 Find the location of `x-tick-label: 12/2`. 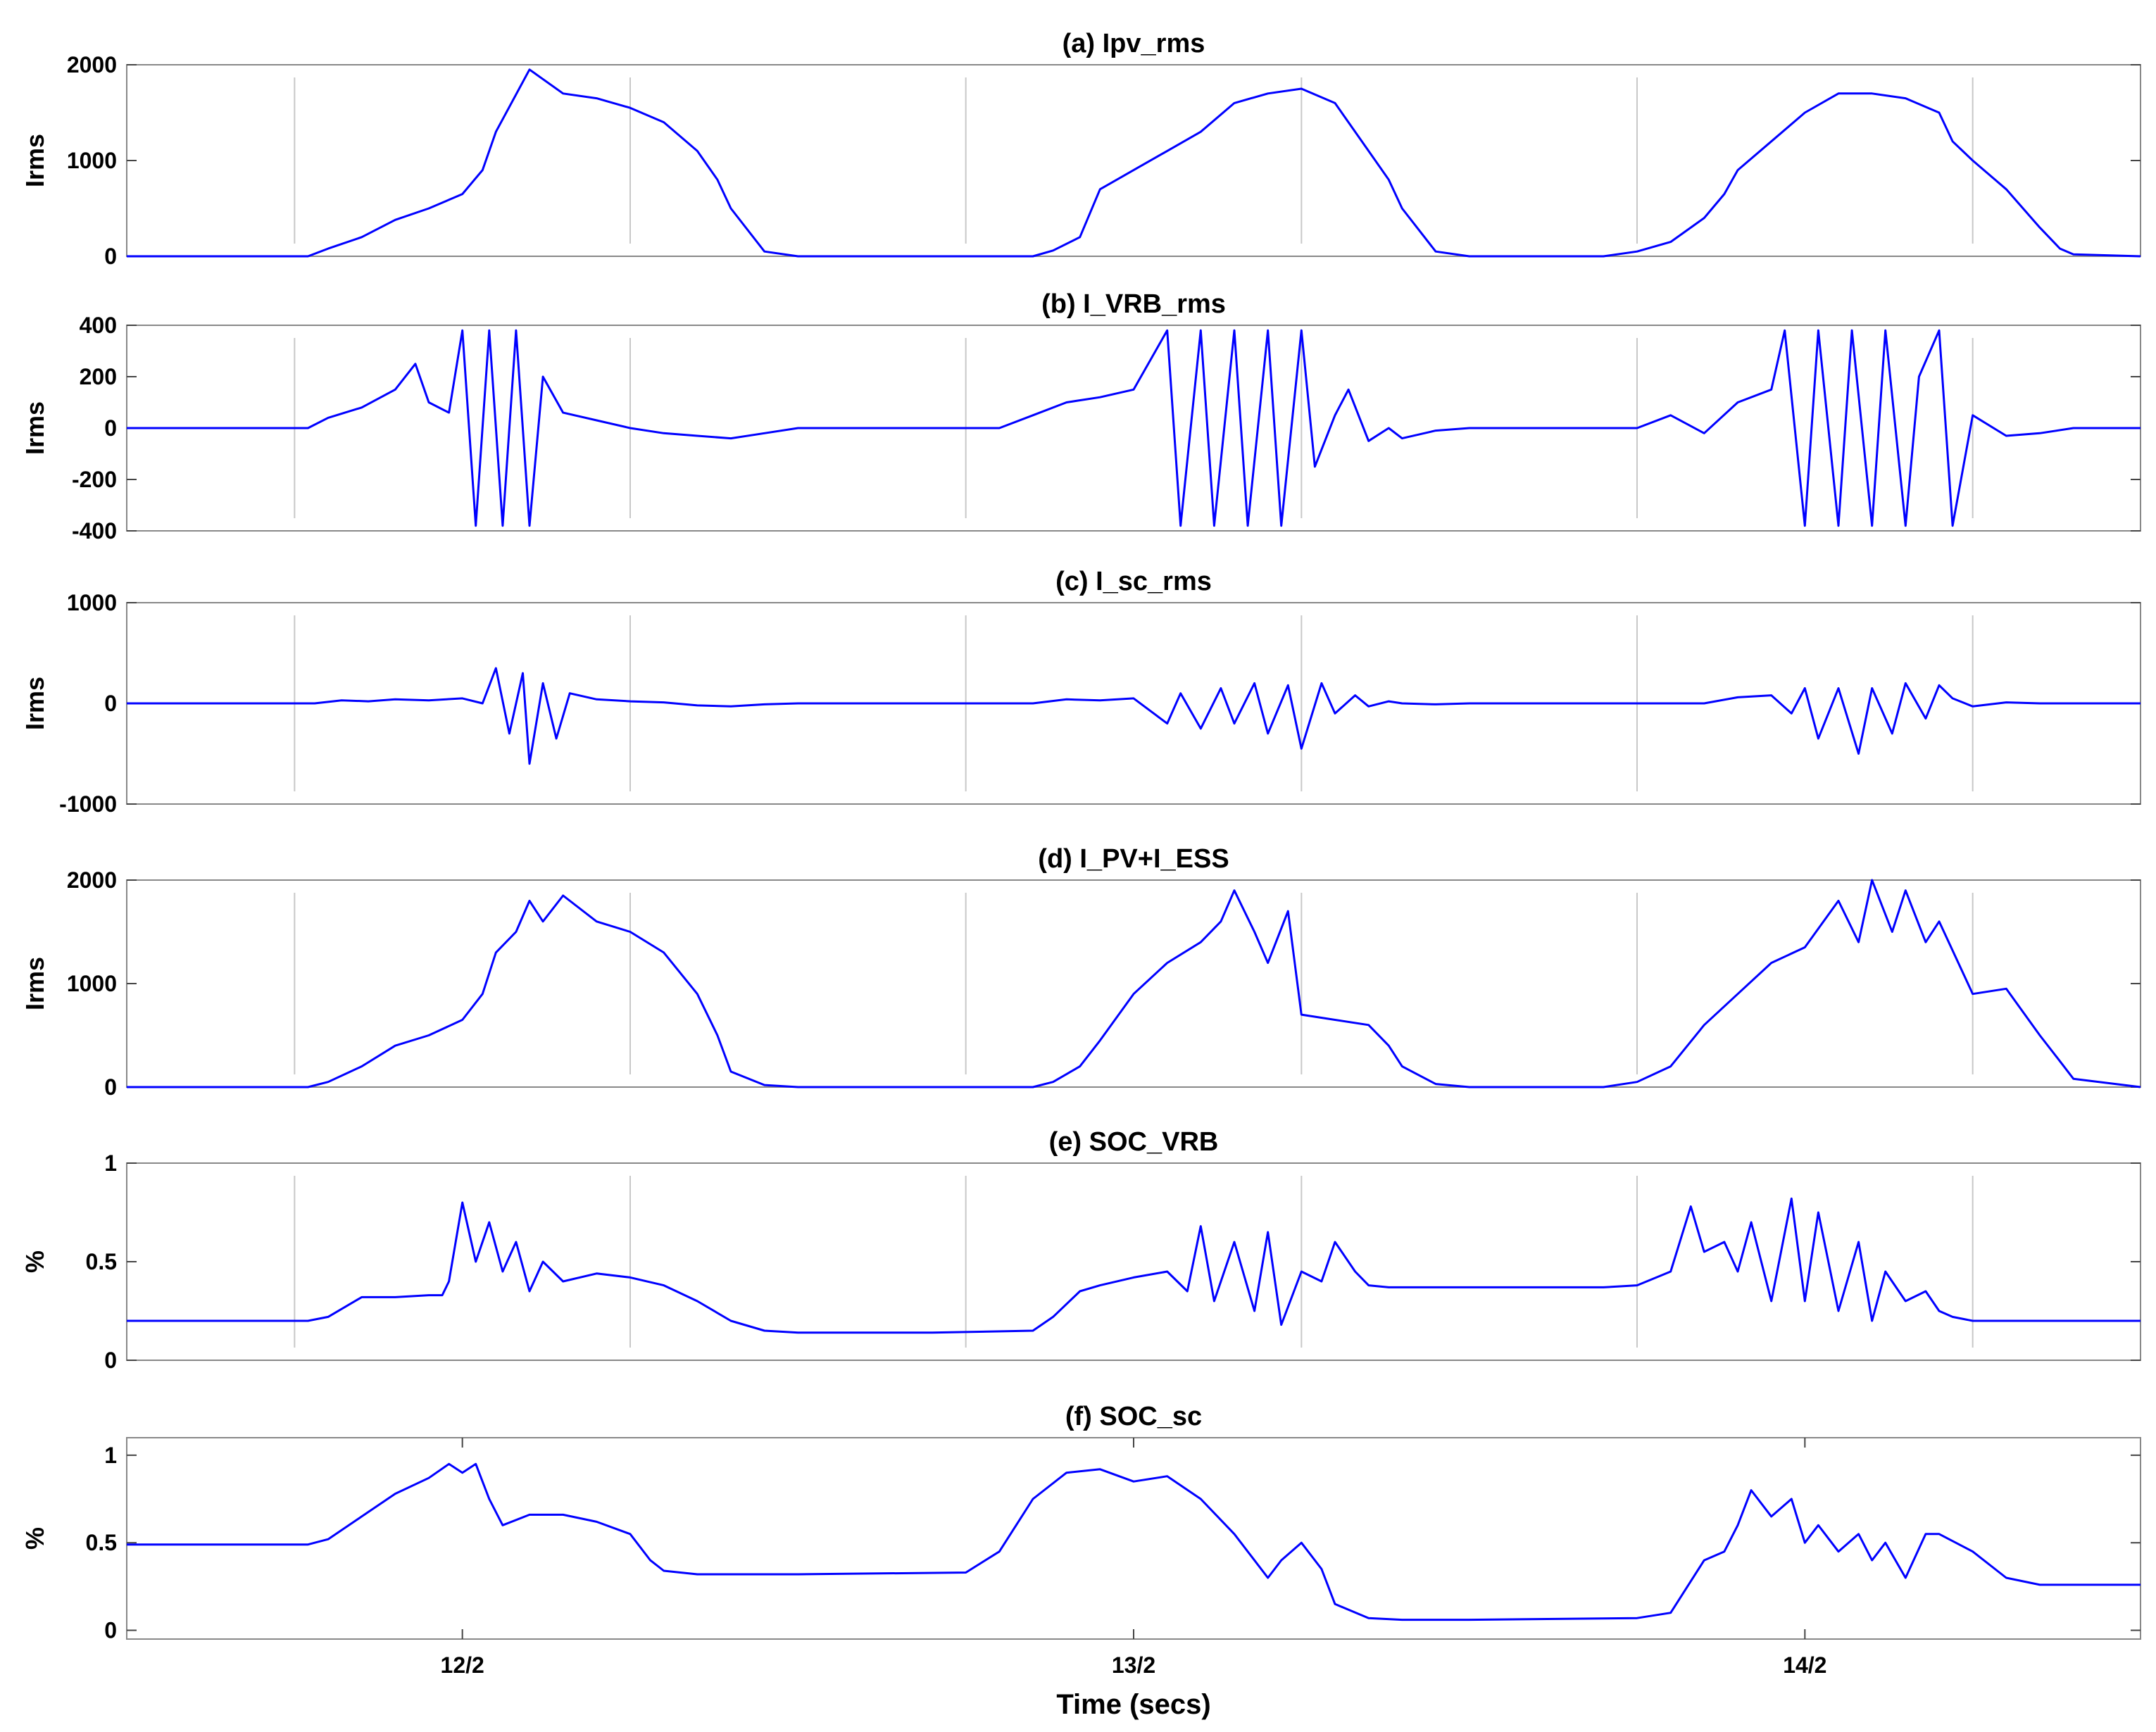

x-tick-label: 12/2 is located at coordinates (462, 1665).